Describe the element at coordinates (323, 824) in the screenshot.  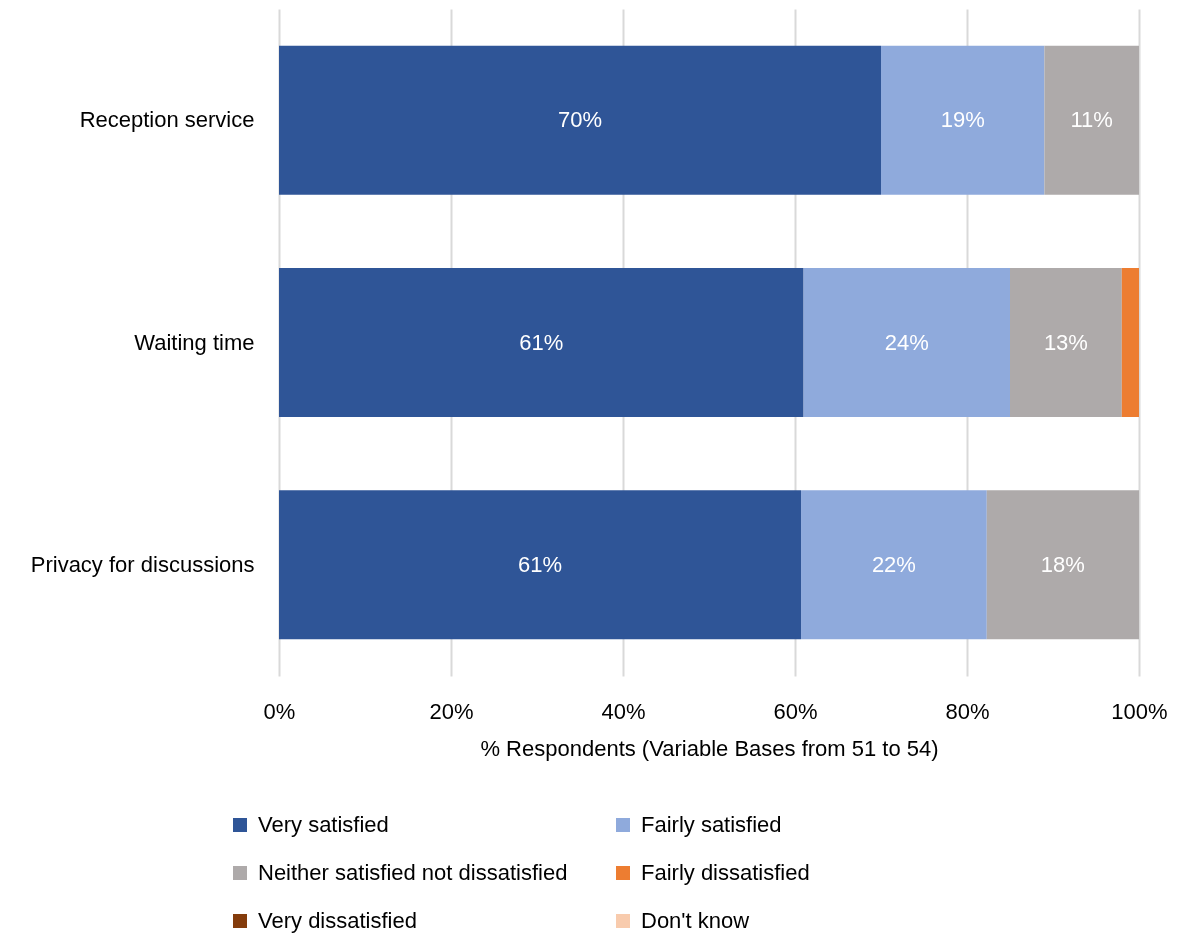
I see `legend-label: Very satisfied` at that location.